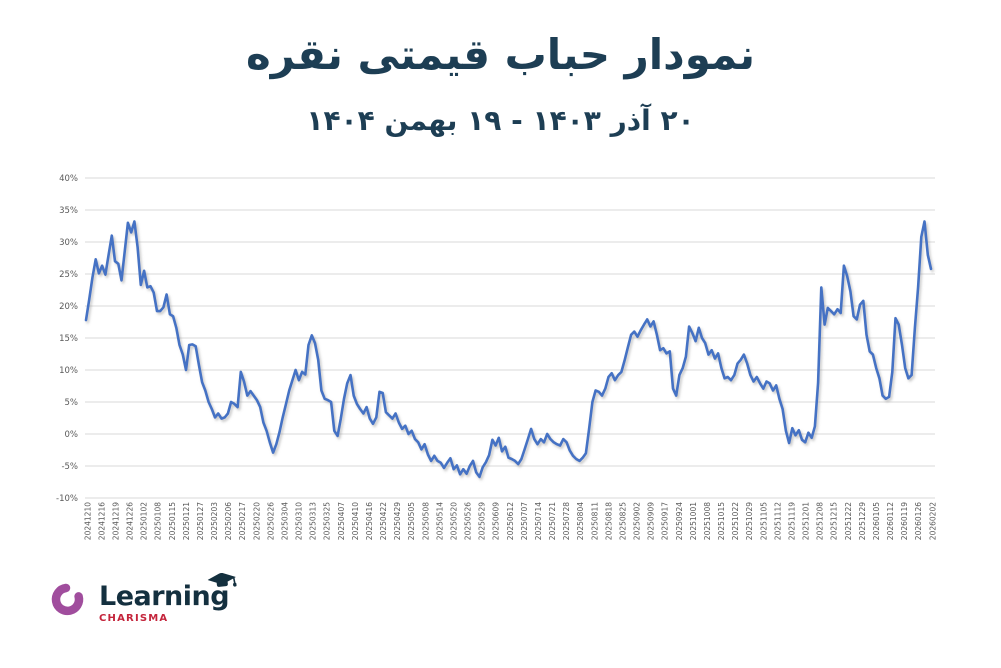 The width and height of the screenshot is (1001, 668). I want to click on x-tick-label: 20250526, so click(468, 521).